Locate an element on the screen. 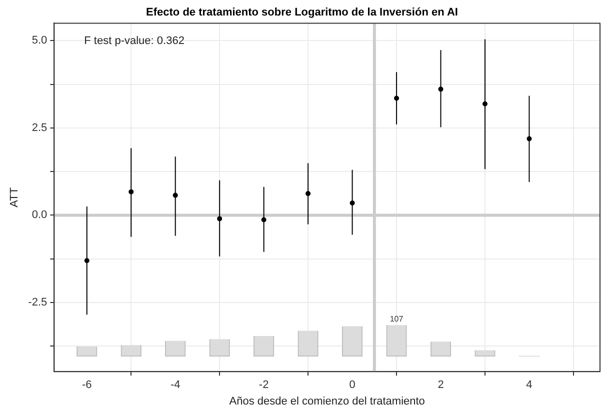 Image resolution: width=606 pixels, height=410 pixels. annotation: F test p-value: 0.362 is located at coordinates (134, 41).